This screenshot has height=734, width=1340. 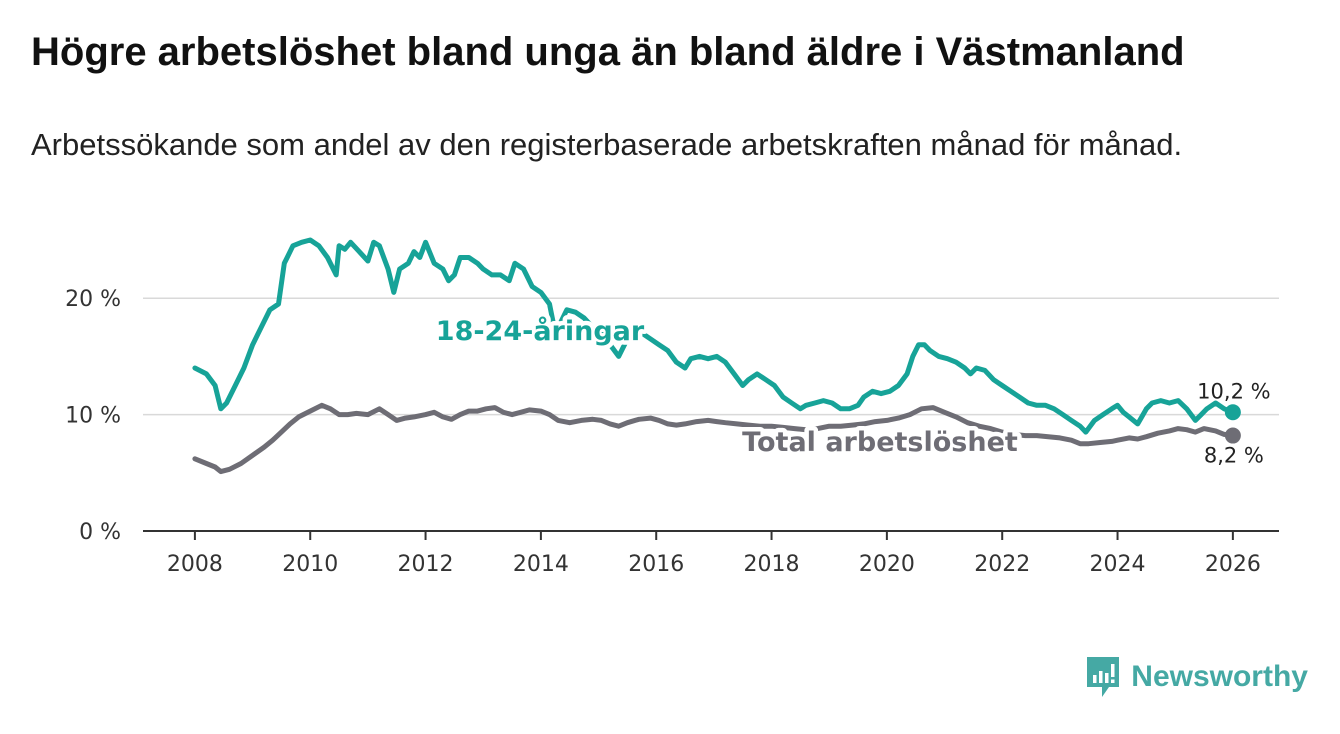 What do you see at coordinates (426, 564) in the screenshot?
I see `x-tick-label: 2012` at bounding box center [426, 564].